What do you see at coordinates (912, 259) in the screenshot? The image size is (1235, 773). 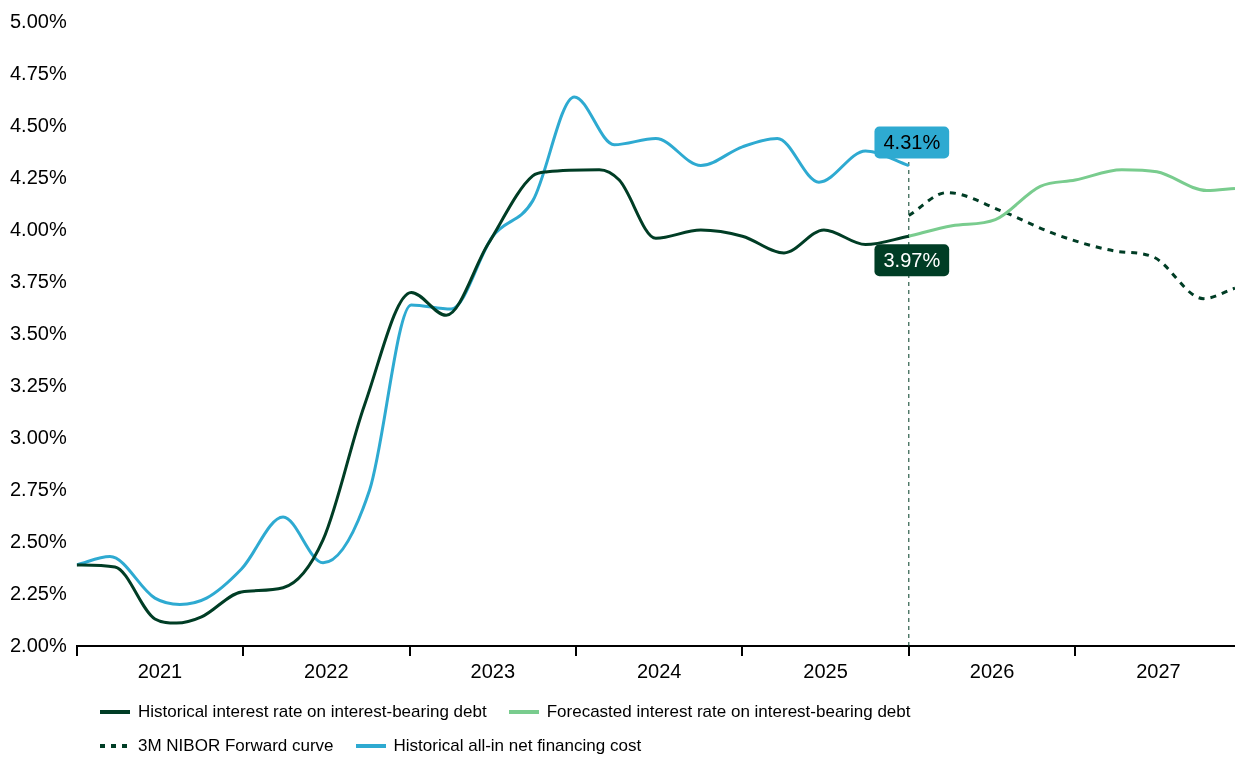 I see `data-label: 3.97%` at bounding box center [912, 259].